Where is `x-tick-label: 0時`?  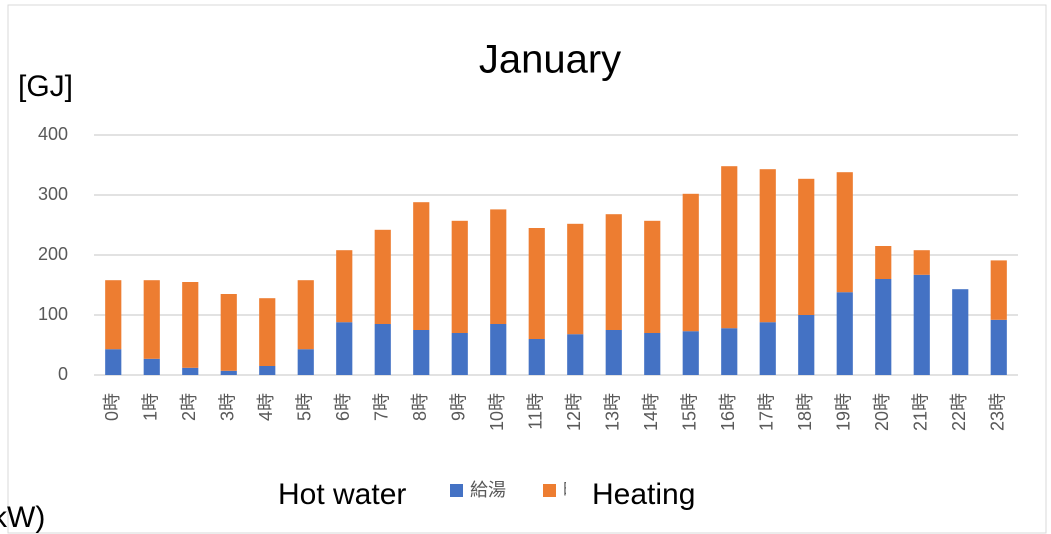
x-tick-label: 0時 is located at coordinates (112, 407).